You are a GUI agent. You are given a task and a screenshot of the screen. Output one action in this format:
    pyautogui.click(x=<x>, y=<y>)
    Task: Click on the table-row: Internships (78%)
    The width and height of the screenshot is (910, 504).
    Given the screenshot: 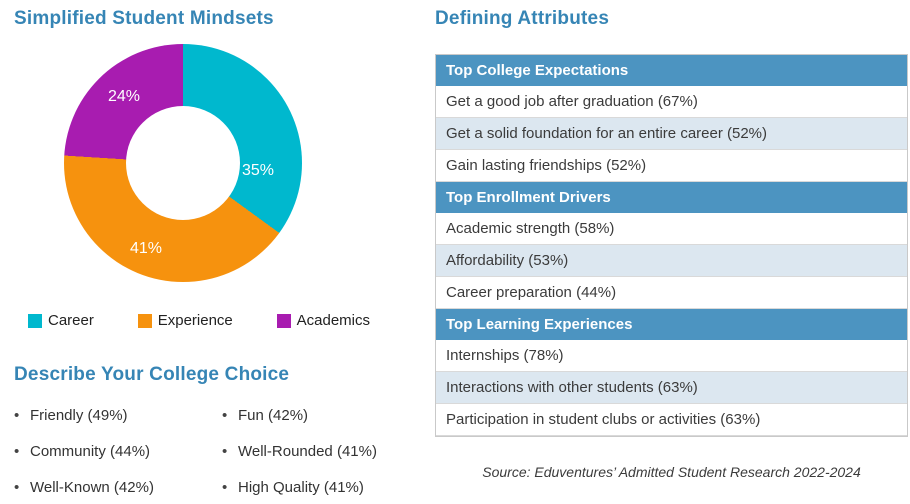 What is the action you would take?
    pyautogui.click(x=671, y=356)
    